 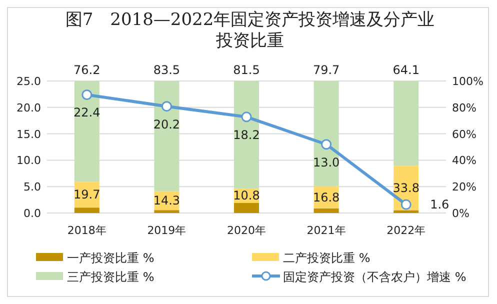 I want to click on legend-label: 二产投资比重 %, so click(x=326, y=258).